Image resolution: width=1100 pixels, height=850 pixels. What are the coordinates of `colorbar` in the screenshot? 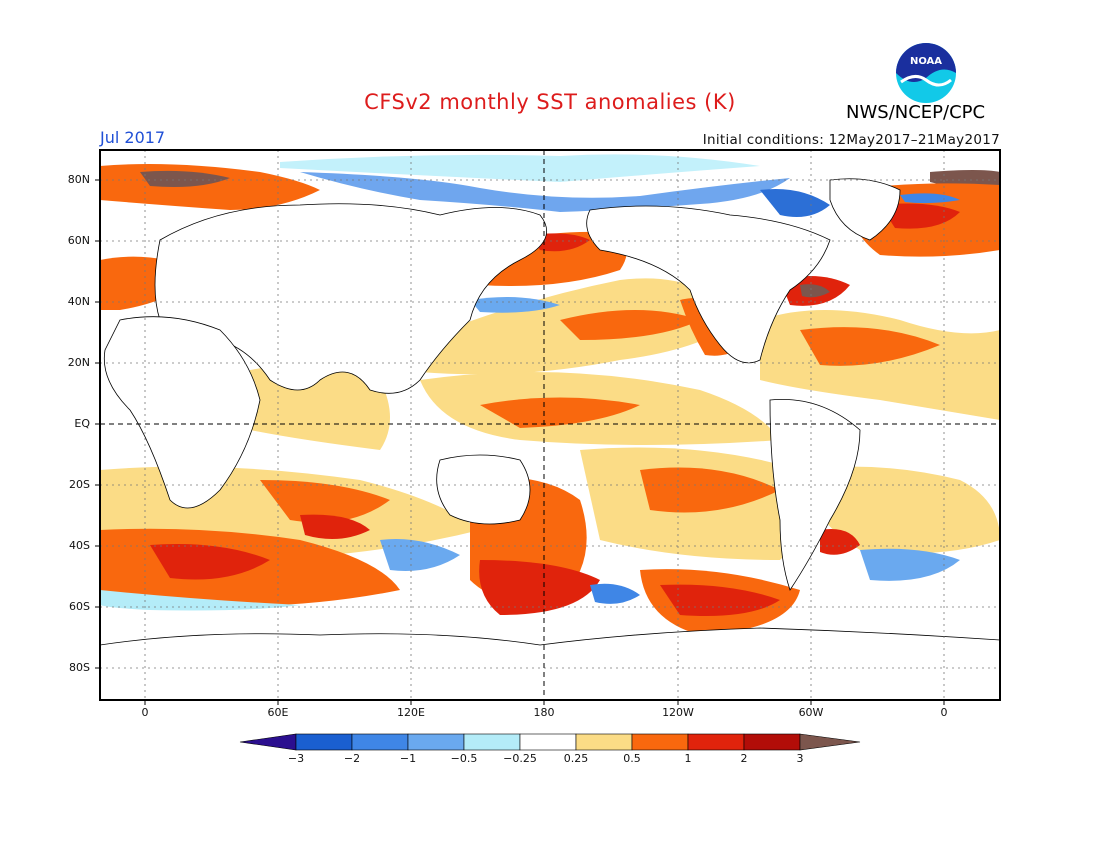 It's located at (550, 742).